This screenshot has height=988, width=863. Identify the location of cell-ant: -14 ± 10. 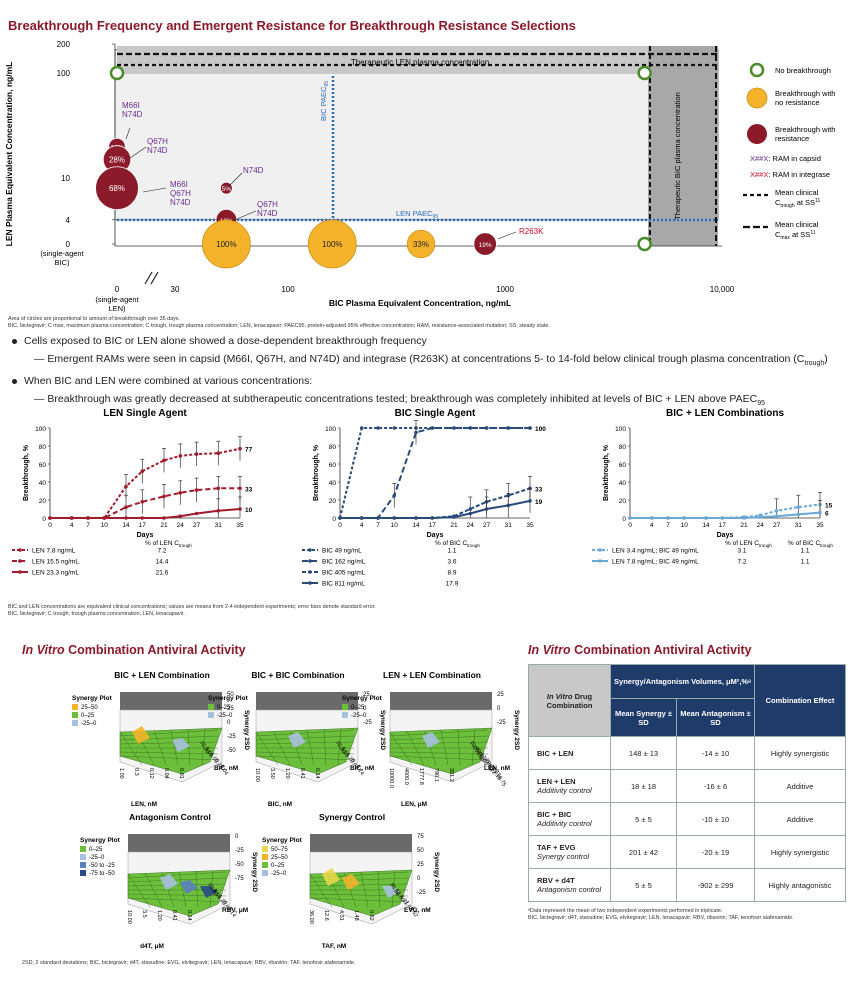
(715, 753).